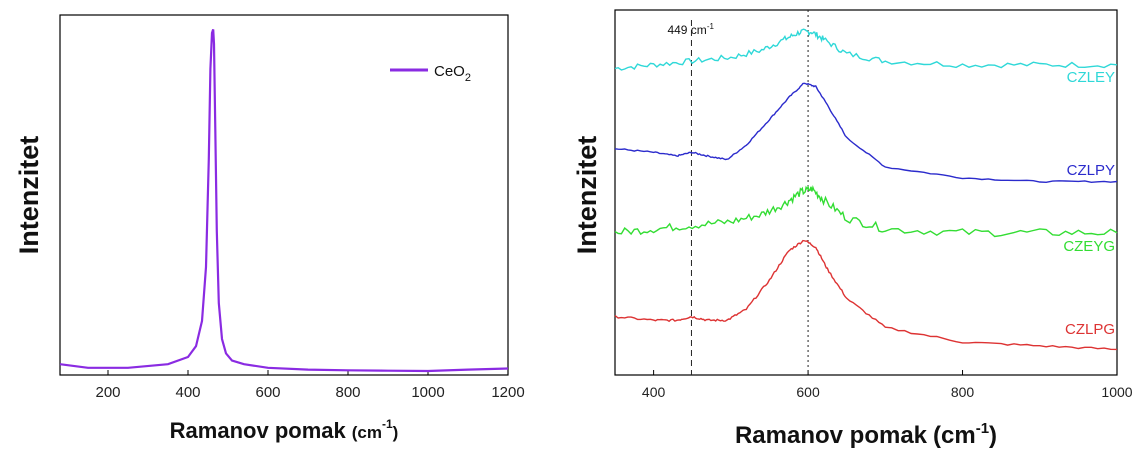  I want to click on series-label-czlpg: CZLPG, so click(1090, 329).